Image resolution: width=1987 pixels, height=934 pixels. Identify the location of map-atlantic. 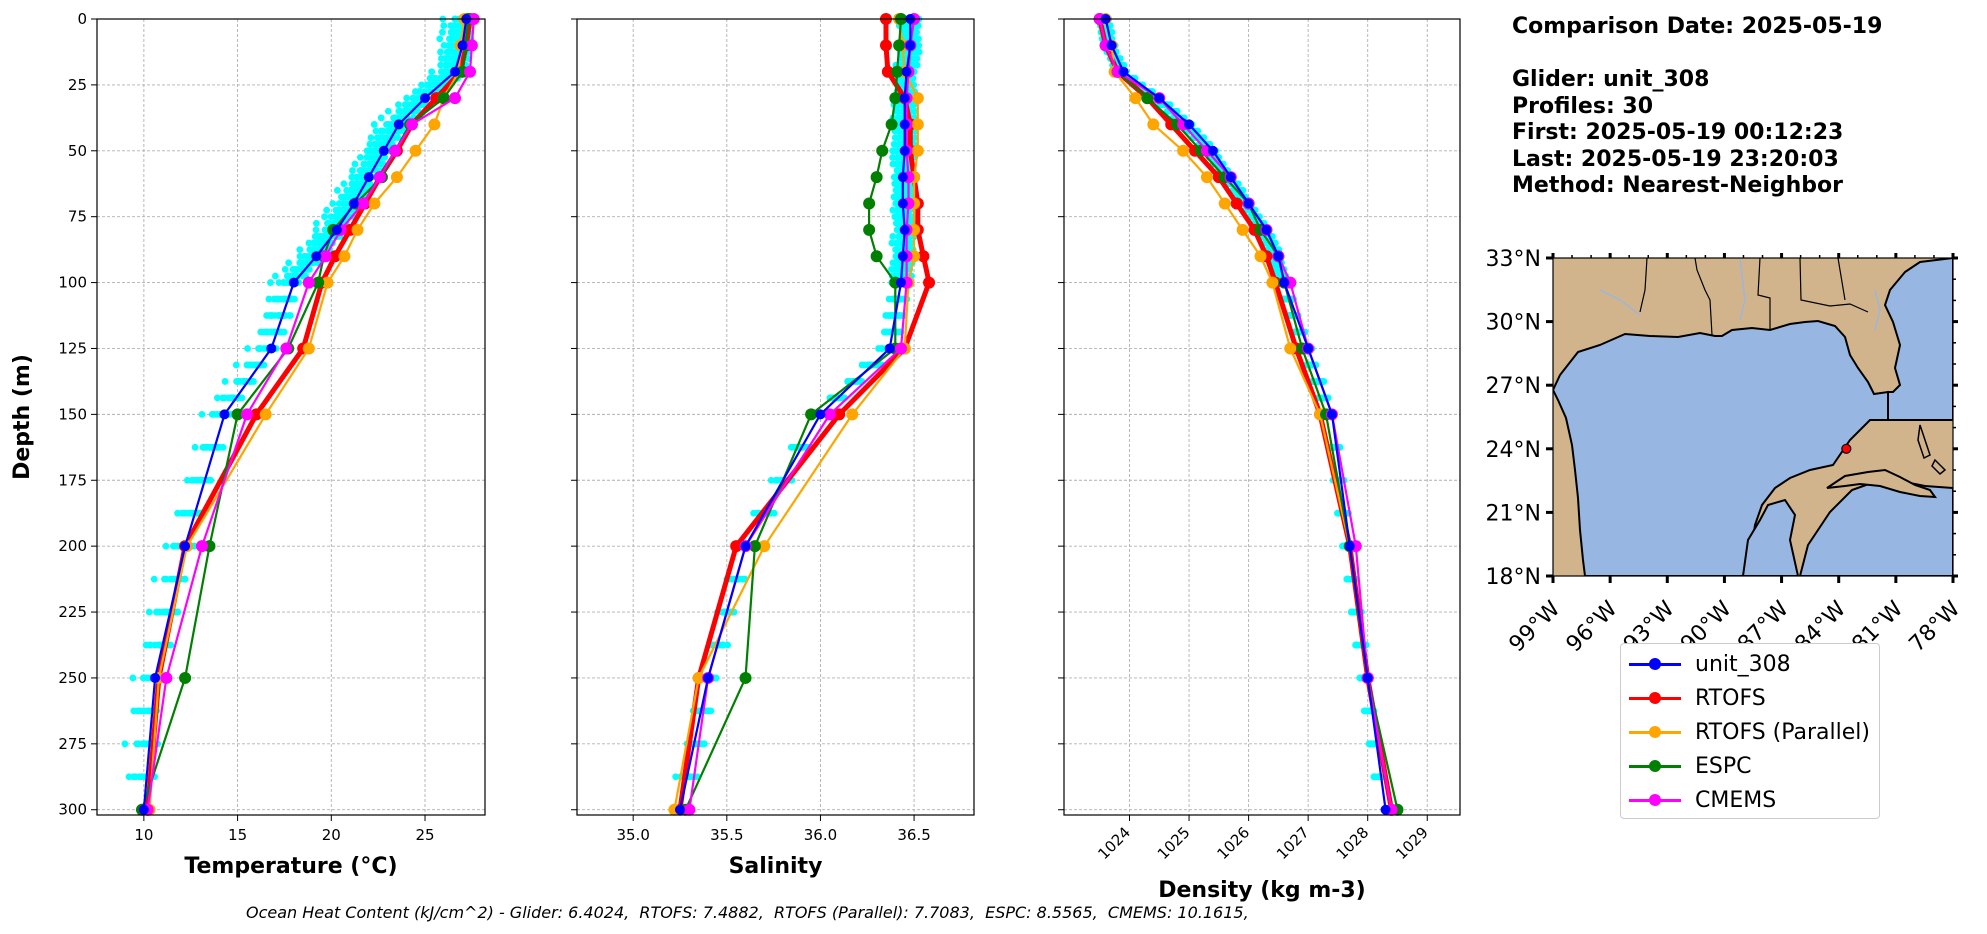
(1918, 339).